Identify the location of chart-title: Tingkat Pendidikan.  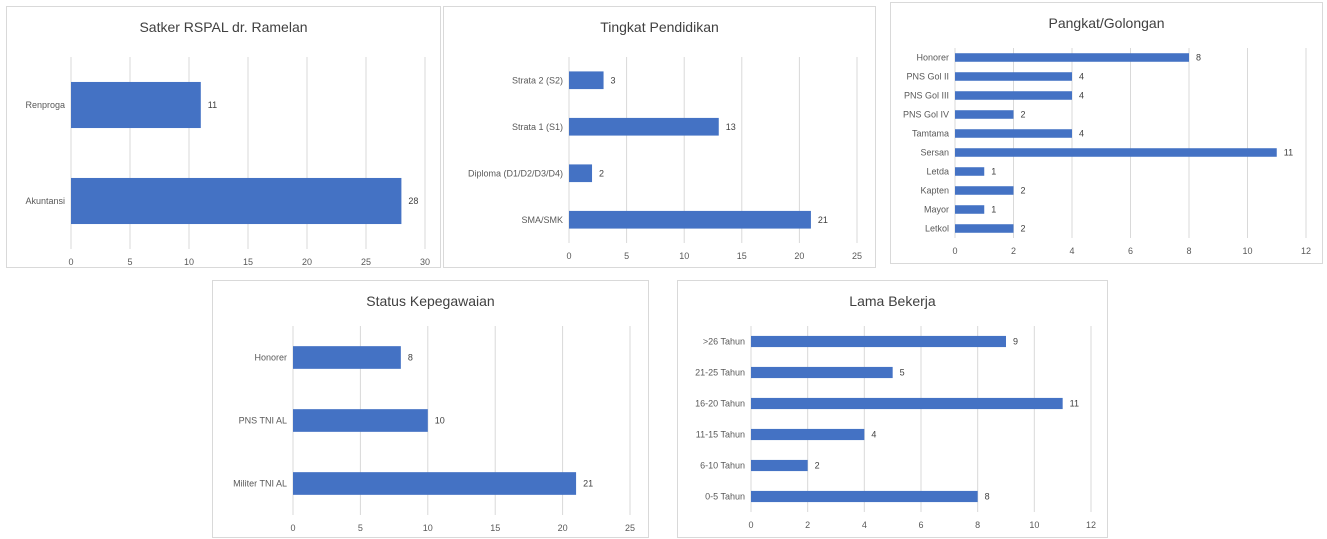
(659, 27).